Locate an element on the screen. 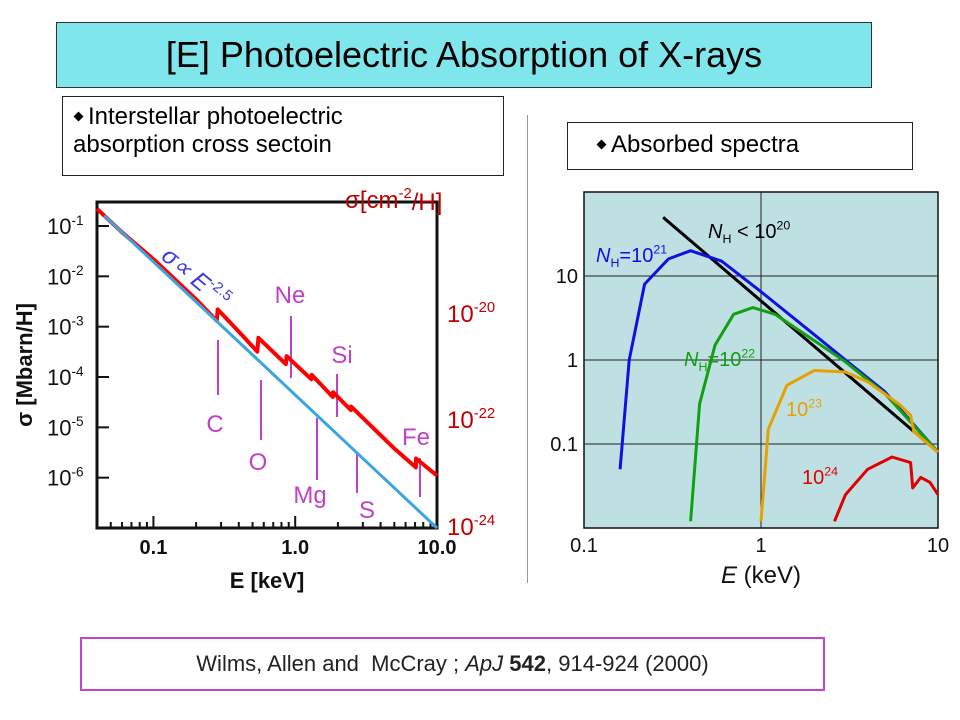  edge-label-mg: Mg is located at coordinates (309, 495).